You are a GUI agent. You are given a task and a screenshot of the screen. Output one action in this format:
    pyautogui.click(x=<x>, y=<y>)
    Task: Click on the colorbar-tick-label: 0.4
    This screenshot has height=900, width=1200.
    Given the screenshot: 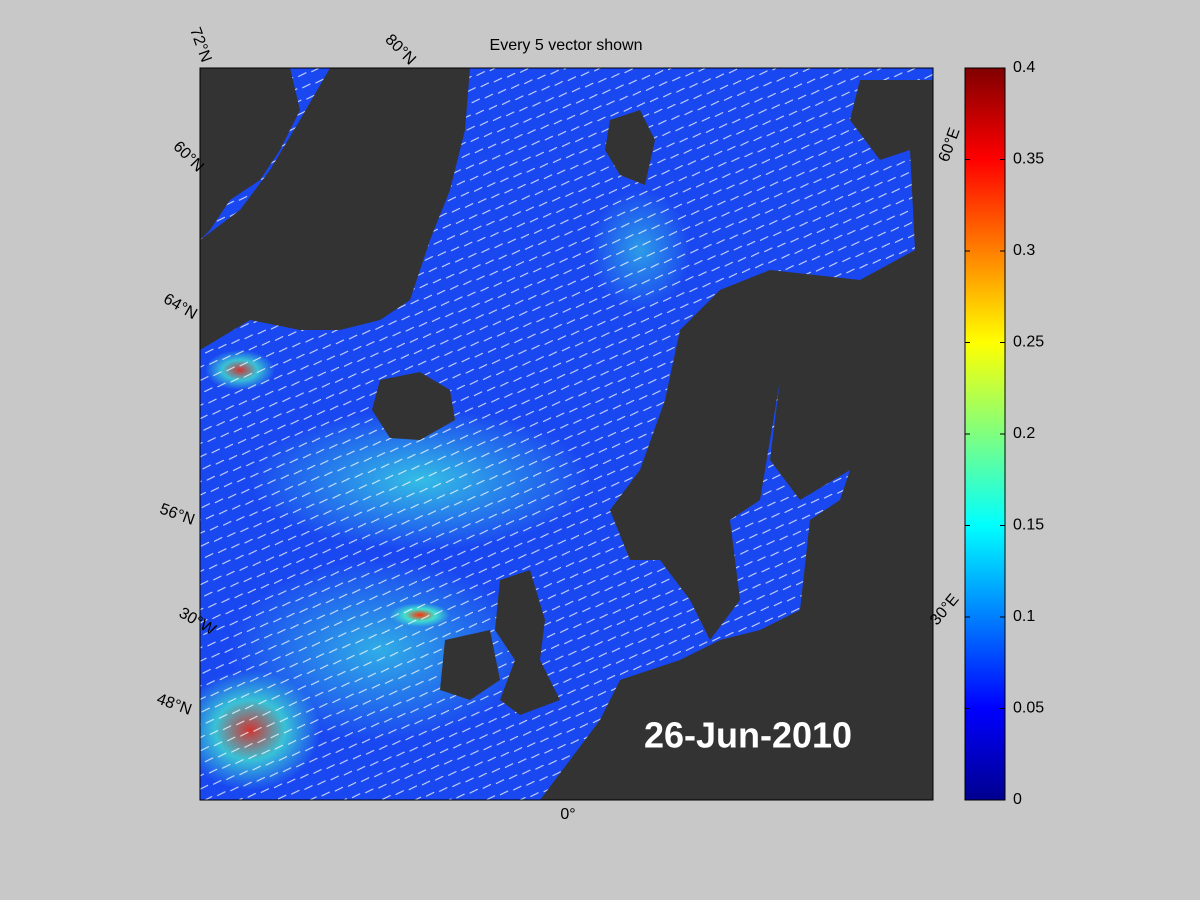 What is the action you would take?
    pyautogui.click(x=1024, y=67)
    